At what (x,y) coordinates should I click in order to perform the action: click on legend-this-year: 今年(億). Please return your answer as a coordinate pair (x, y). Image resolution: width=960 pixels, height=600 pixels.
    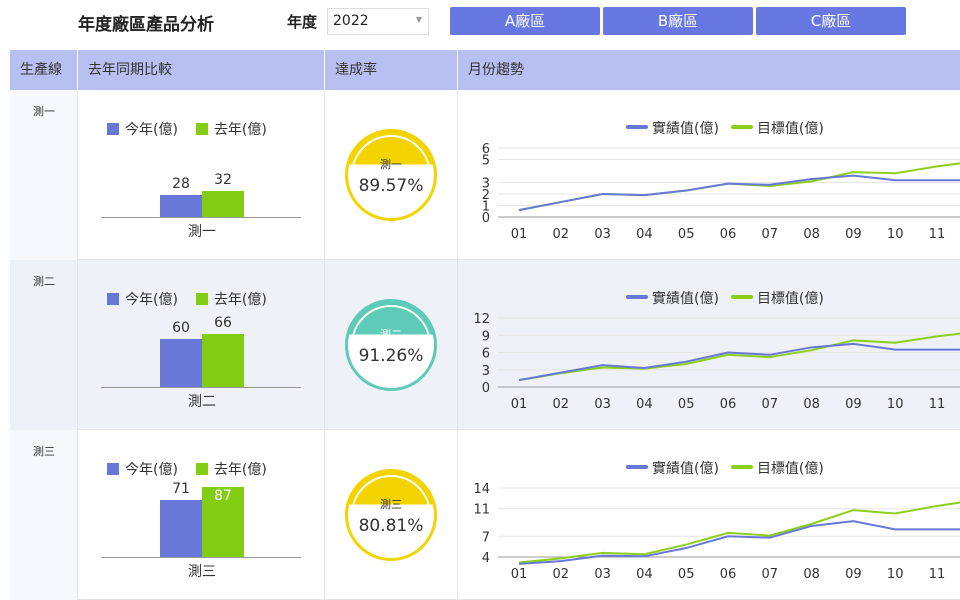
    Looking at the image, I should click on (151, 470).